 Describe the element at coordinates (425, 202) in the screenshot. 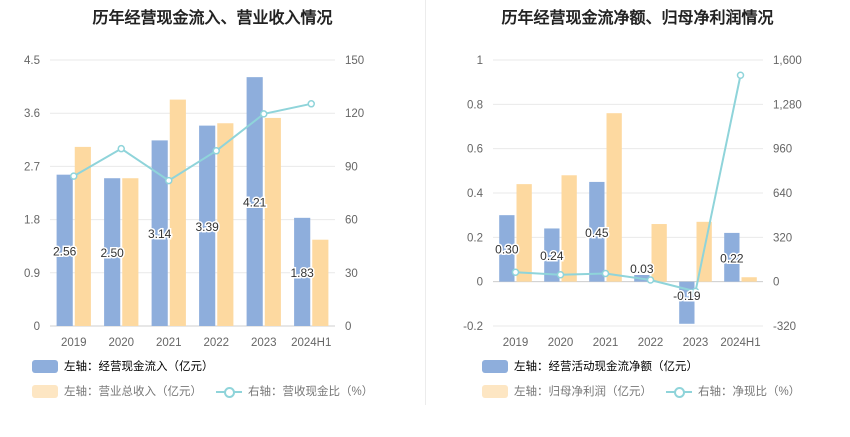

I see `panel-divider` at that location.